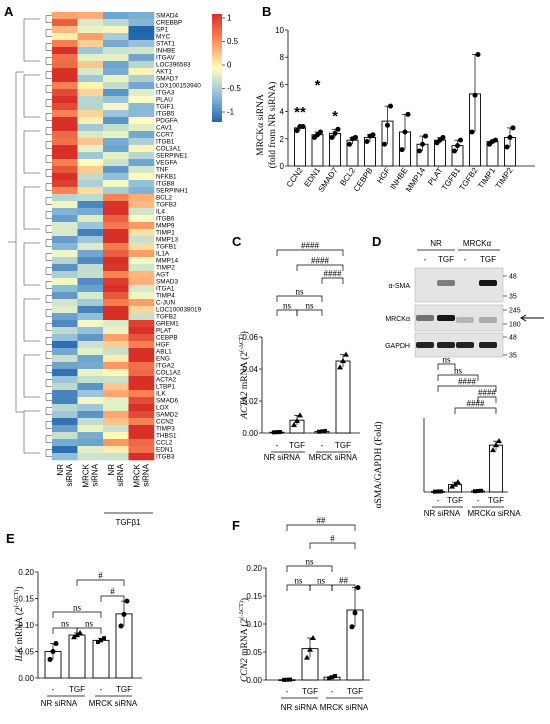 The image size is (550, 724). Describe the element at coordinates (162, 274) in the screenshot. I see `gene-label: AGT` at that location.